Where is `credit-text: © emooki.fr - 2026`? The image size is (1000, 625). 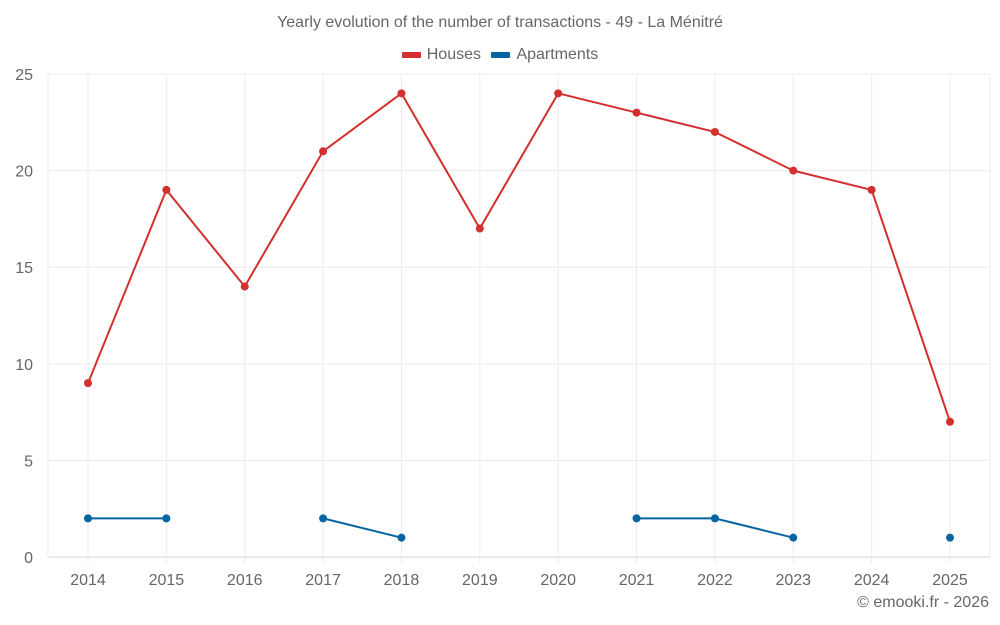
credit-text: © emooki.fr - 2026 is located at coordinates (923, 602).